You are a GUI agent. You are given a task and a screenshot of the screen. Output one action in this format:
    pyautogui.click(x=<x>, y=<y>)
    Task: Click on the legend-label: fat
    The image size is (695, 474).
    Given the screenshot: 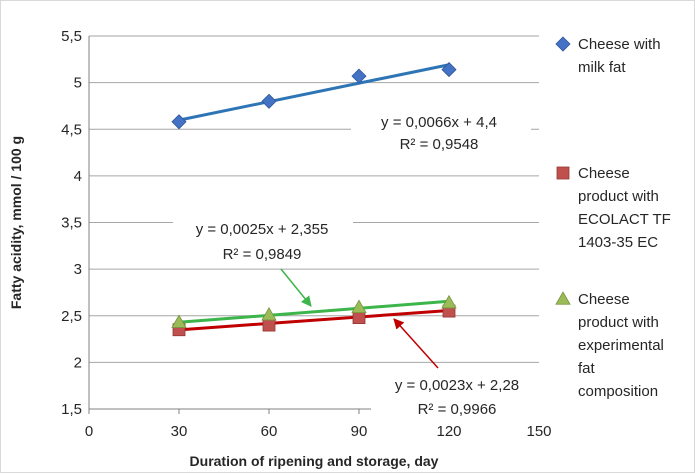 What is the action you would take?
    pyautogui.click(x=587, y=368)
    